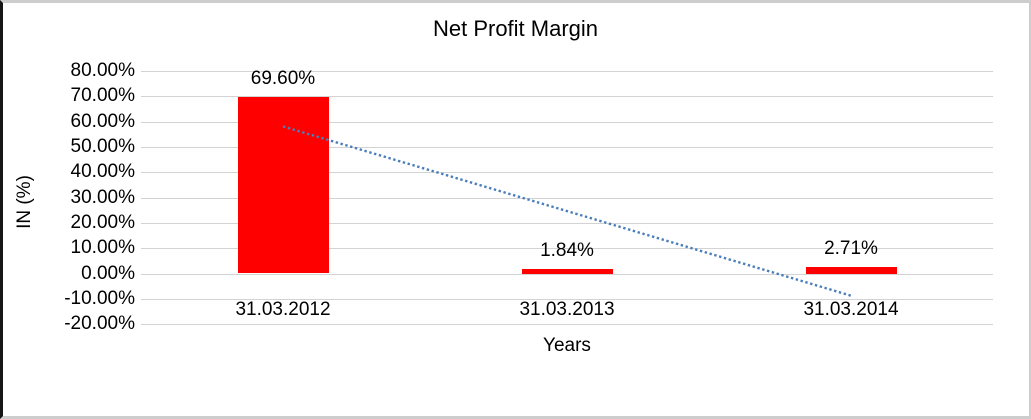  Describe the element at coordinates (851, 248) in the screenshot. I see `bar-data-label: 2.71%` at that location.